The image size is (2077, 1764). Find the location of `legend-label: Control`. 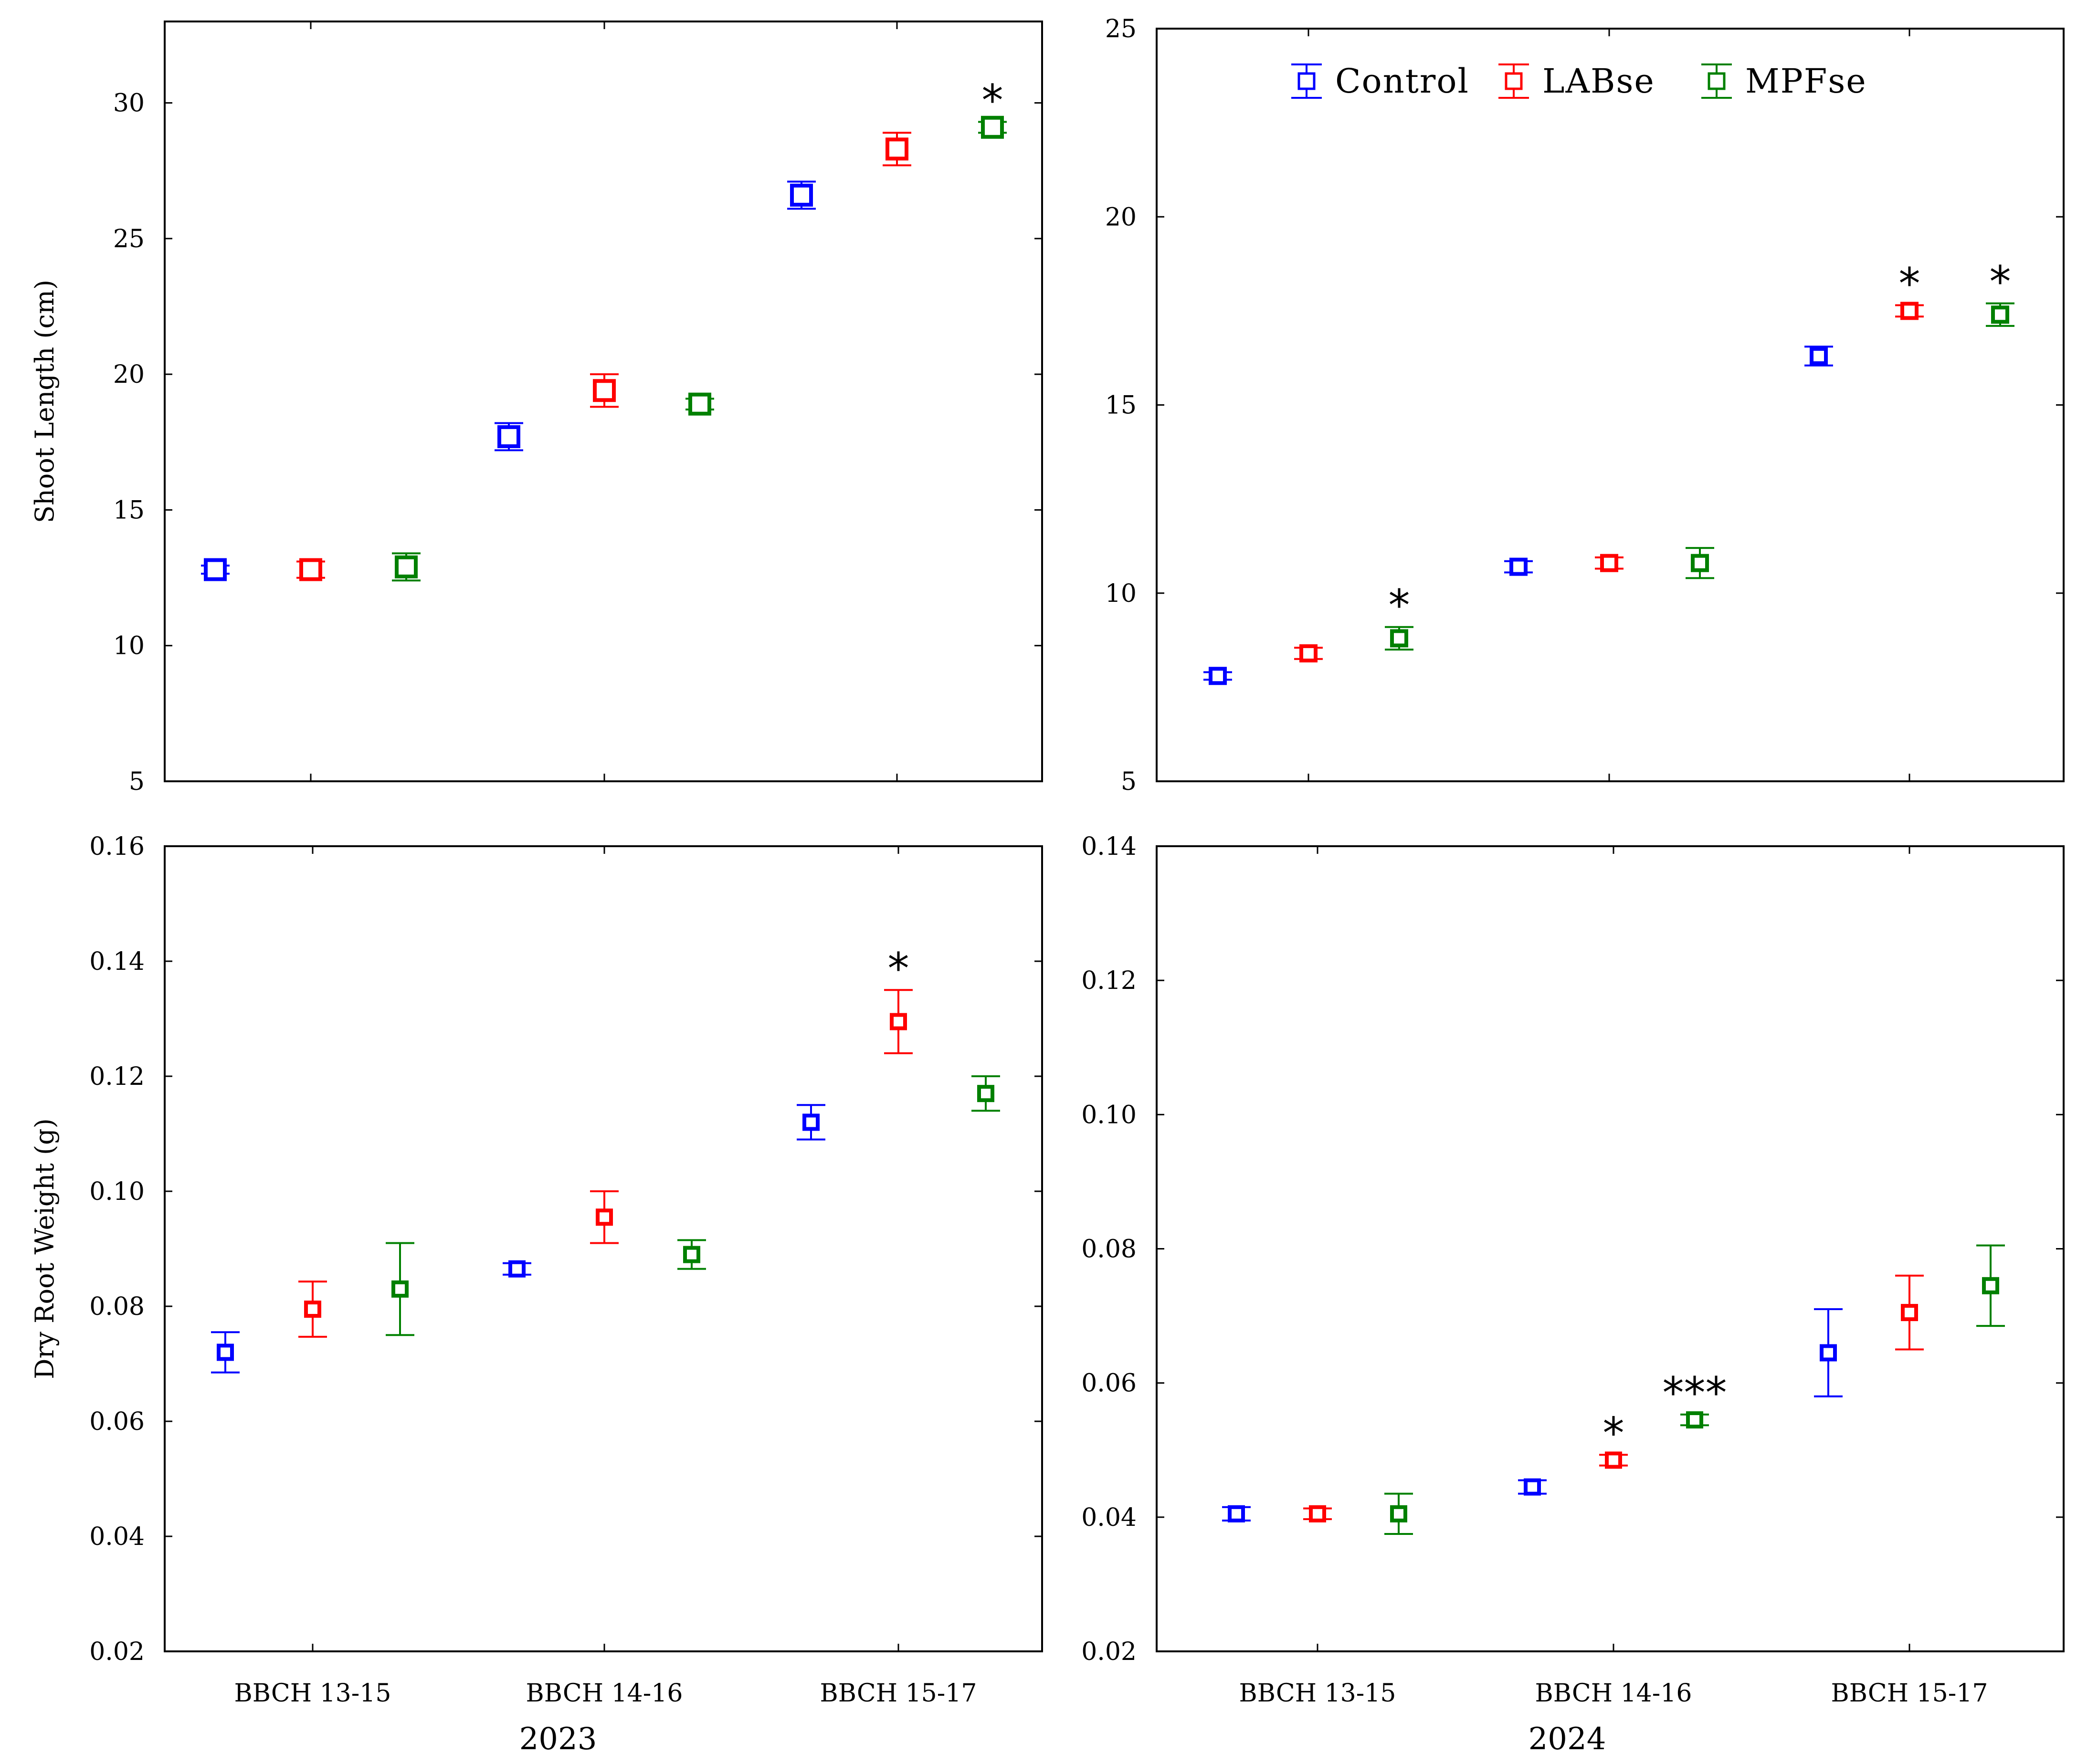

legend-label: Control is located at coordinates (1402, 81).